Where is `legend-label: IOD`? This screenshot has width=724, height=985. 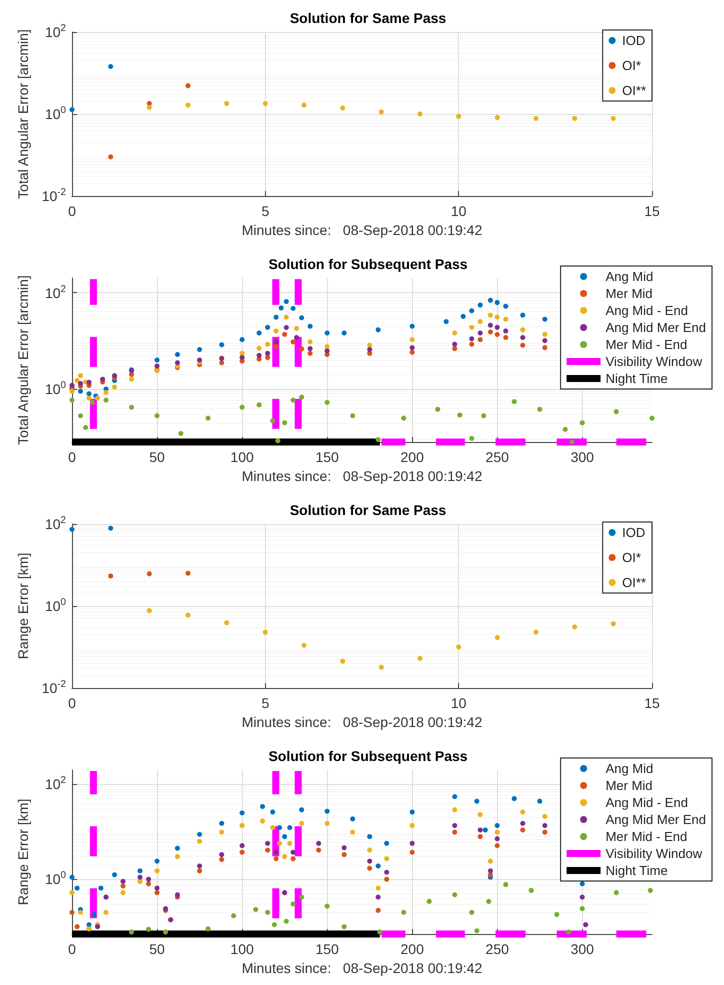 legend-label: IOD is located at coordinates (634, 40).